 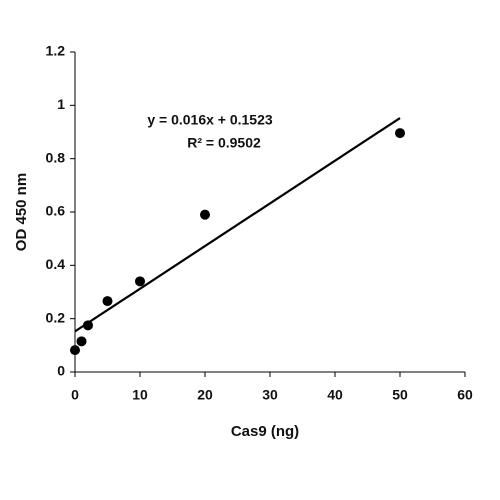 What do you see at coordinates (21, 212) in the screenshot?
I see `y-axis-label: OD 450 nm` at bounding box center [21, 212].